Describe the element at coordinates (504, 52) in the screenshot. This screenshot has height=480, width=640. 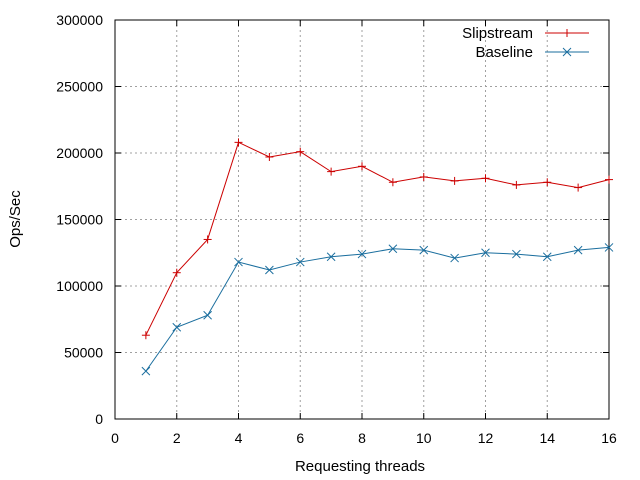
I see `legend-label-baseline: Baseline` at that location.